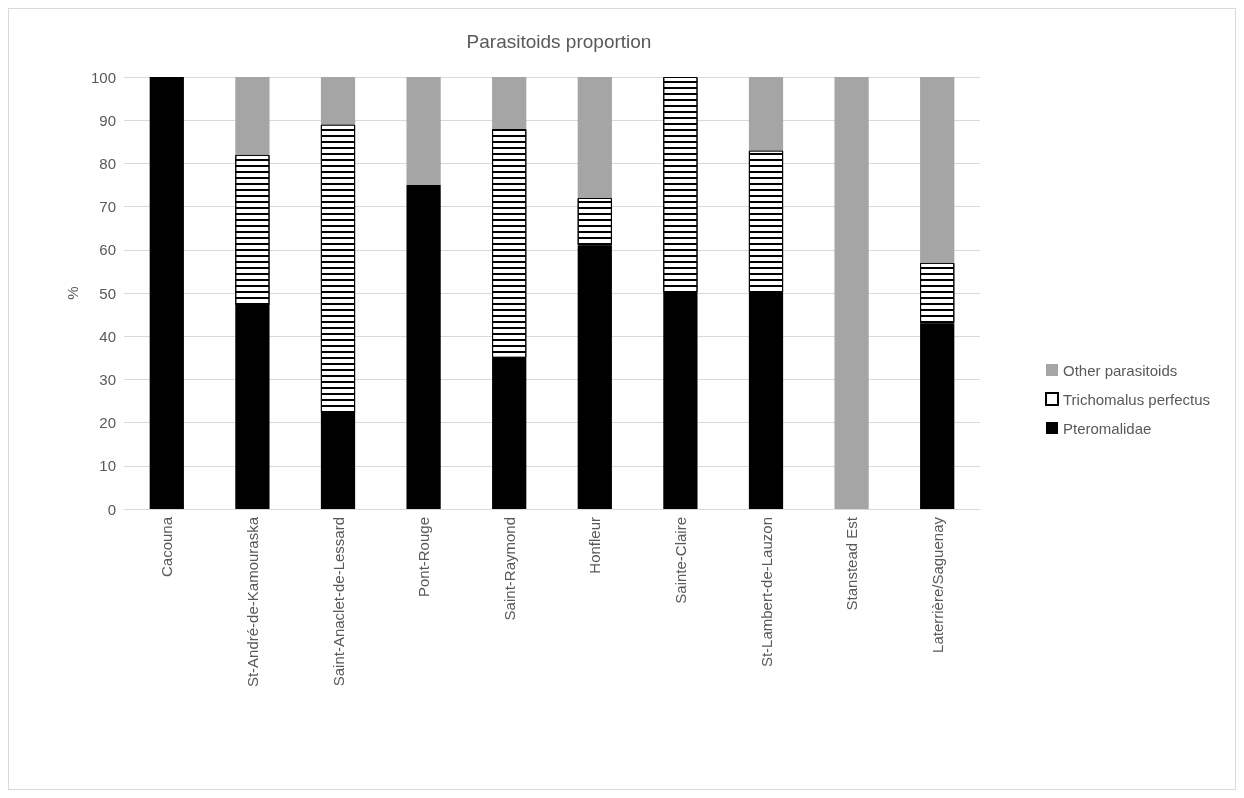 This screenshot has height=798, width=1244. I want to click on y-tick-label: 10, so click(107, 466).